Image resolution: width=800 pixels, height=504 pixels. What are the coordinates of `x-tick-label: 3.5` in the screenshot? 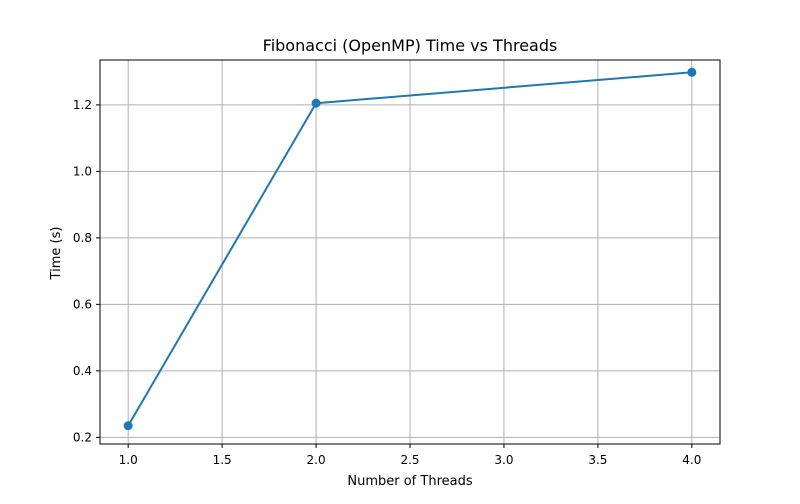 It's located at (597, 460).